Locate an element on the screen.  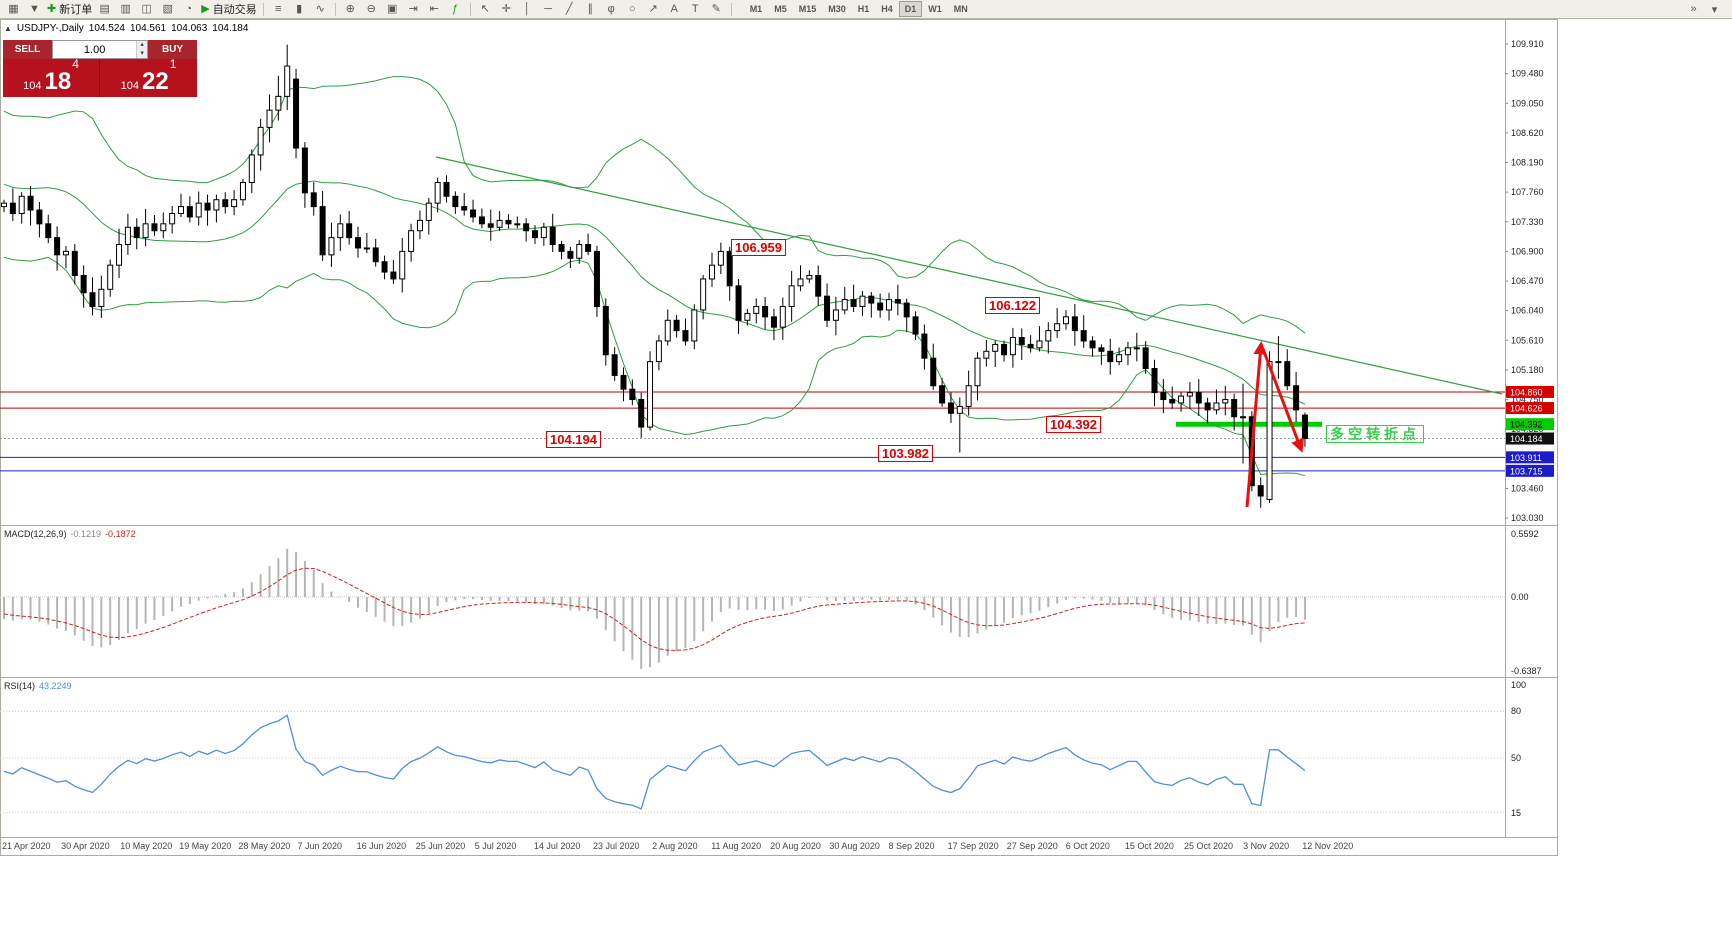
auto-scroll-icon: ⇥ is located at coordinates (413, 9).